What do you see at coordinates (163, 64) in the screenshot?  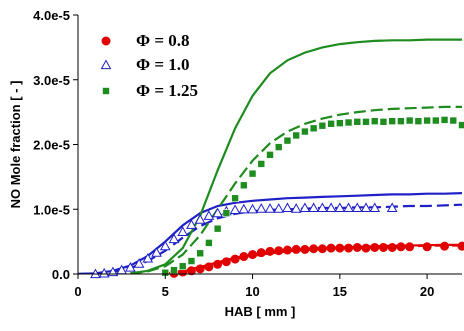 I see `legend-label-series-2: Φ = 1.0` at bounding box center [163, 64].